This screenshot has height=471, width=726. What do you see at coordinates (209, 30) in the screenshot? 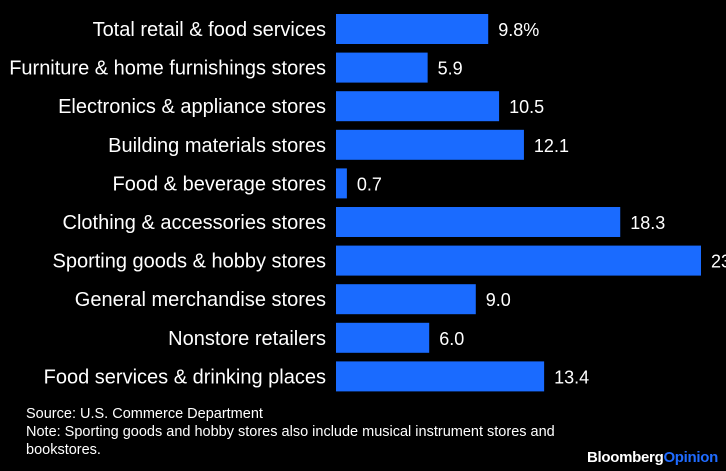
I see `category-label: Total retail & food services` at bounding box center [209, 30].